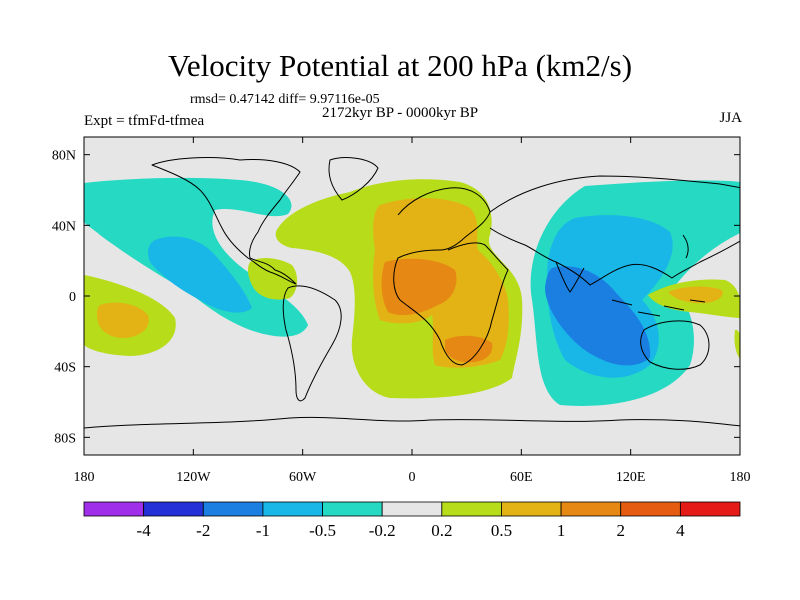  Describe the element at coordinates (419, 287) in the screenshot. I see `contour-field-positive-sahel-peak` at that location.